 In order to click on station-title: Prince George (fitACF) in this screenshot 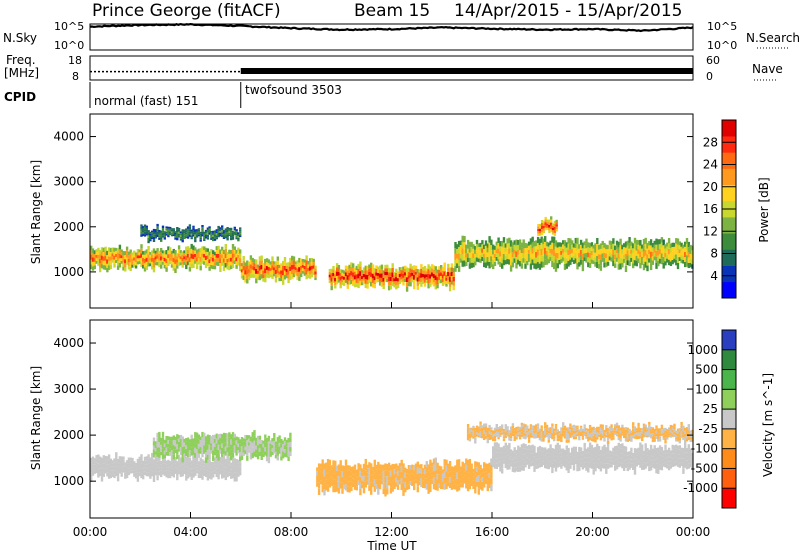, I will do `click(186, 11)`.